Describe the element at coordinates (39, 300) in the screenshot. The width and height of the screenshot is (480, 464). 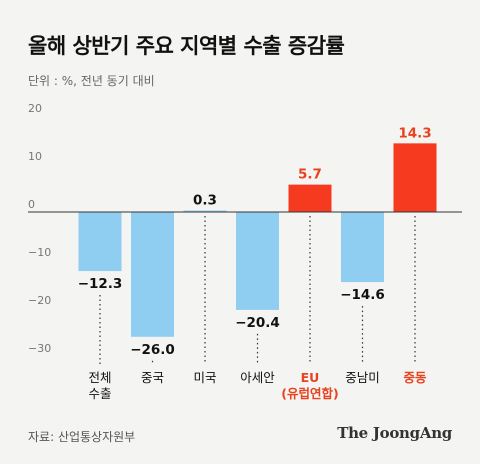
I see `y-tick-label: −20` at that location.